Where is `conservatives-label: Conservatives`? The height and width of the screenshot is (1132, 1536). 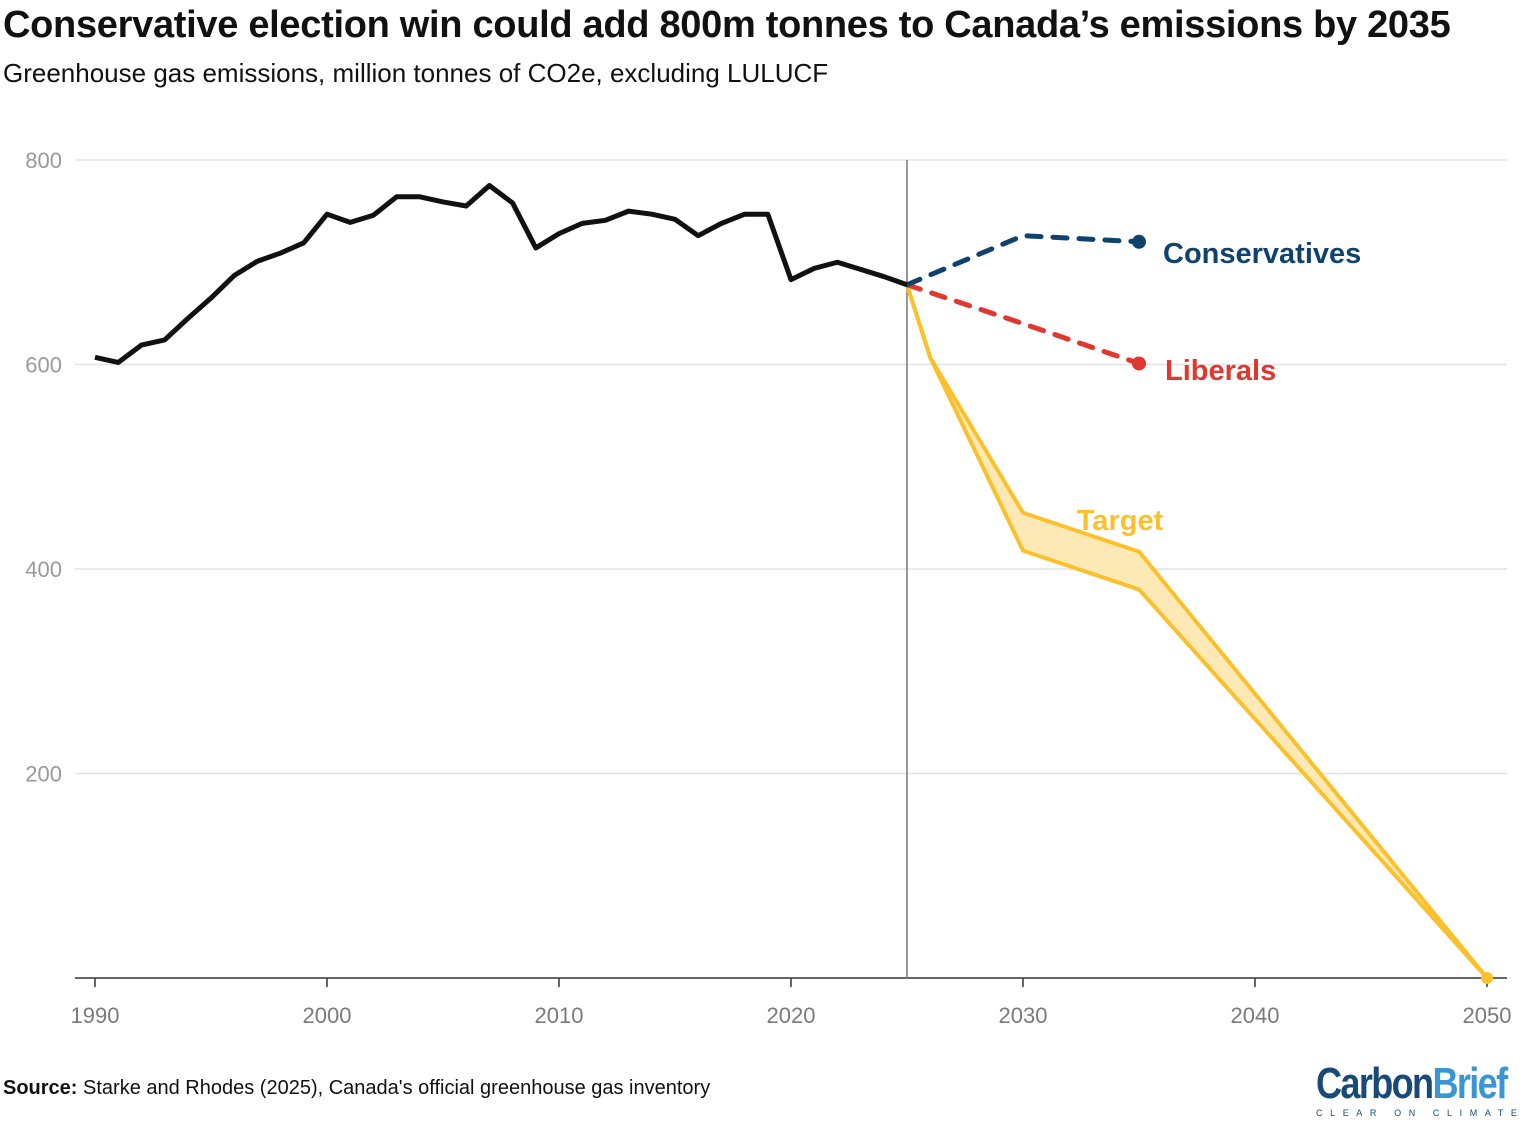
conservatives-label: Conservatives is located at coordinates (1262, 254).